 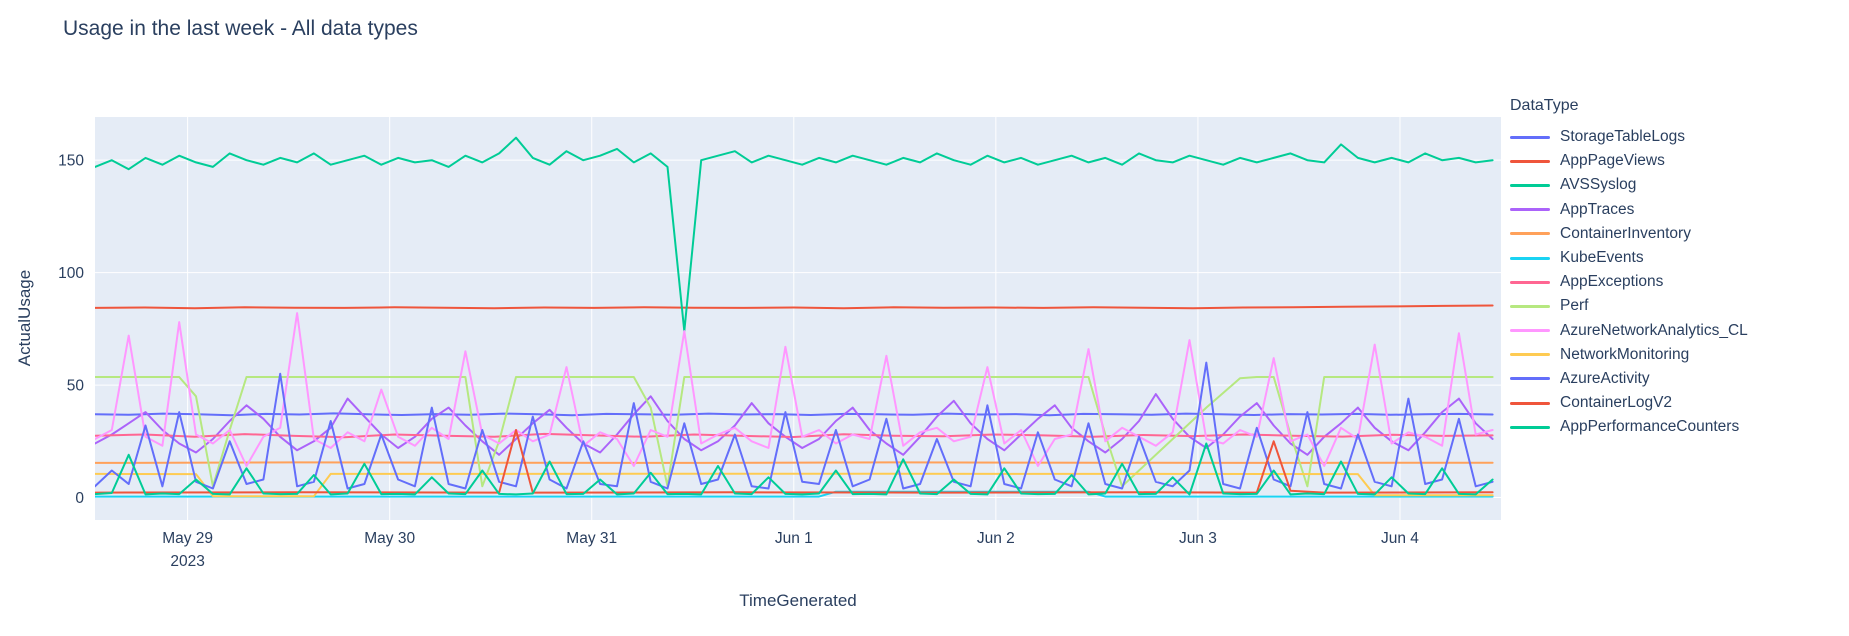 What do you see at coordinates (1660, 379) in the screenshot?
I see `legend-item-AzureActivity: AzureActivity` at bounding box center [1660, 379].